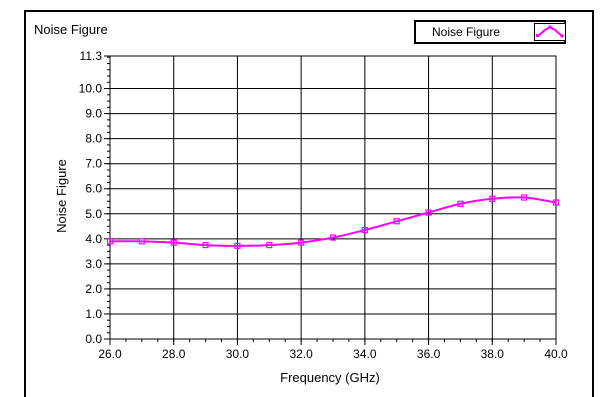 The width and height of the screenshot is (600, 397). What do you see at coordinates (174, 354) in the screenshot?
I see `x-tick-label: 28.0` at bounding box center [174, 354].